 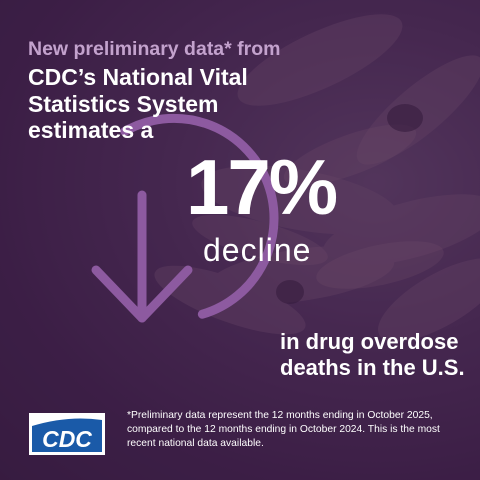 I want to click on headline-line-2: Statistics System, so click(x=123, y=103).